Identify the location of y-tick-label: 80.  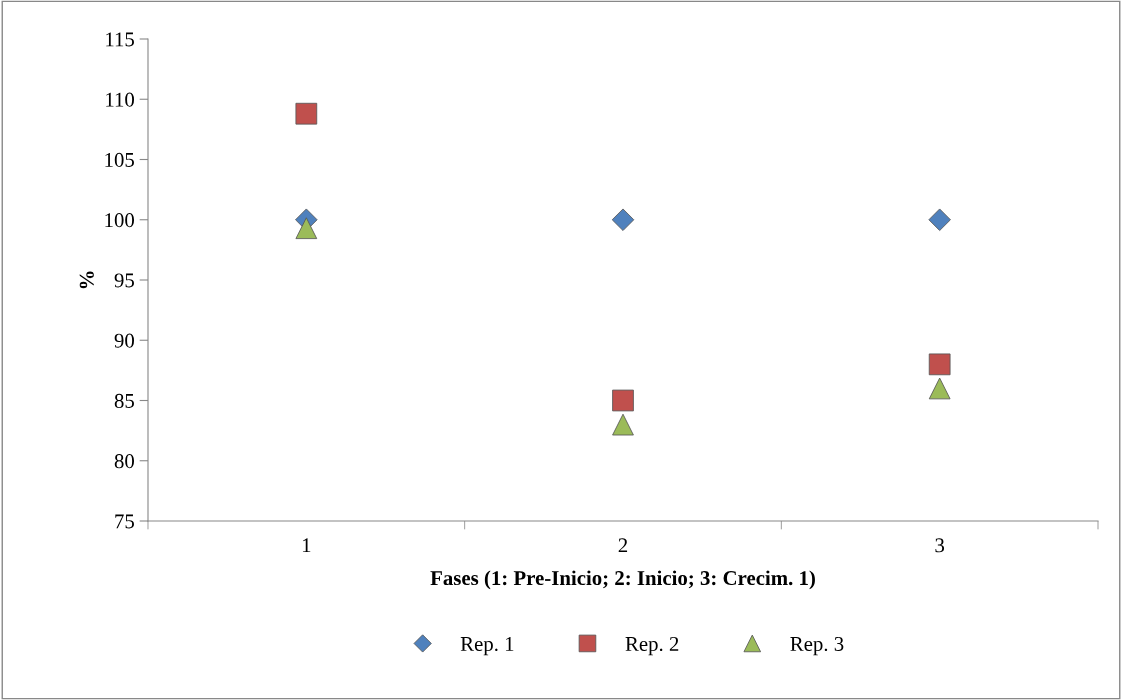
(124, 461).